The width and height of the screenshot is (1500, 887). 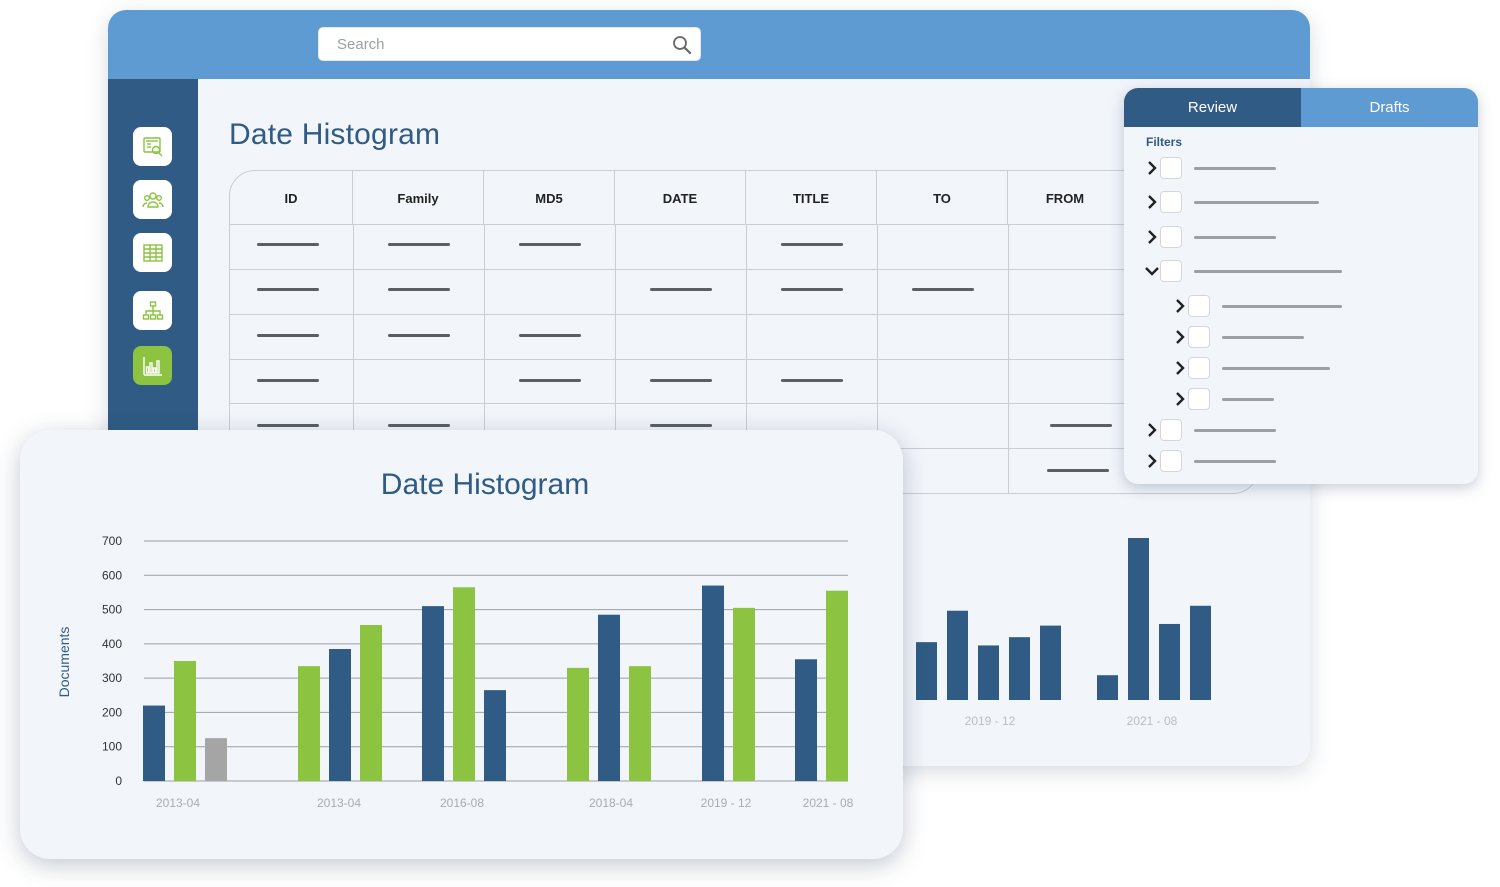 I want to click on search-box, so click(x=509, y=44).